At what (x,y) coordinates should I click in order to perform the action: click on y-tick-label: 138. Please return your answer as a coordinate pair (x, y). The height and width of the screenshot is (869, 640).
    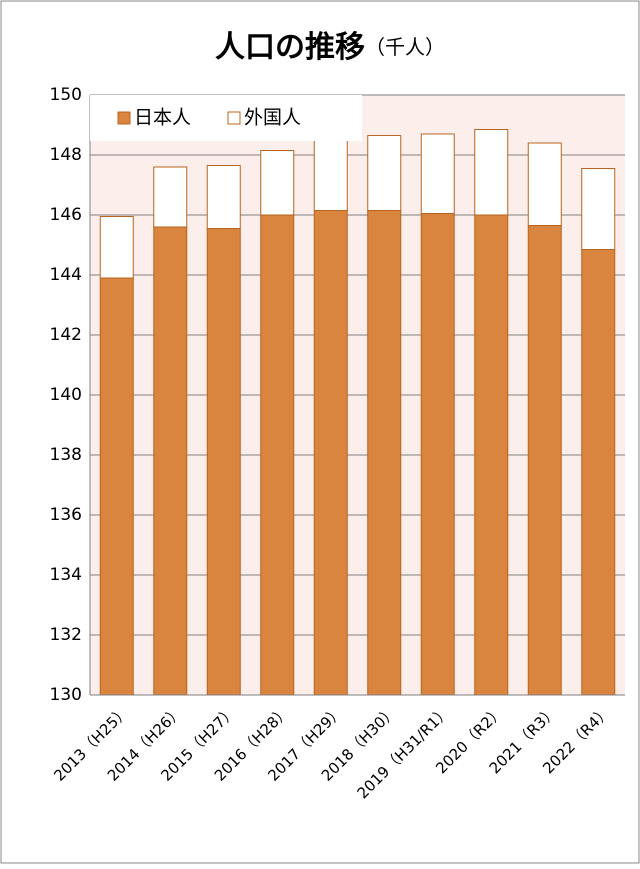
    Looking at the image, I should click on (66, 455).